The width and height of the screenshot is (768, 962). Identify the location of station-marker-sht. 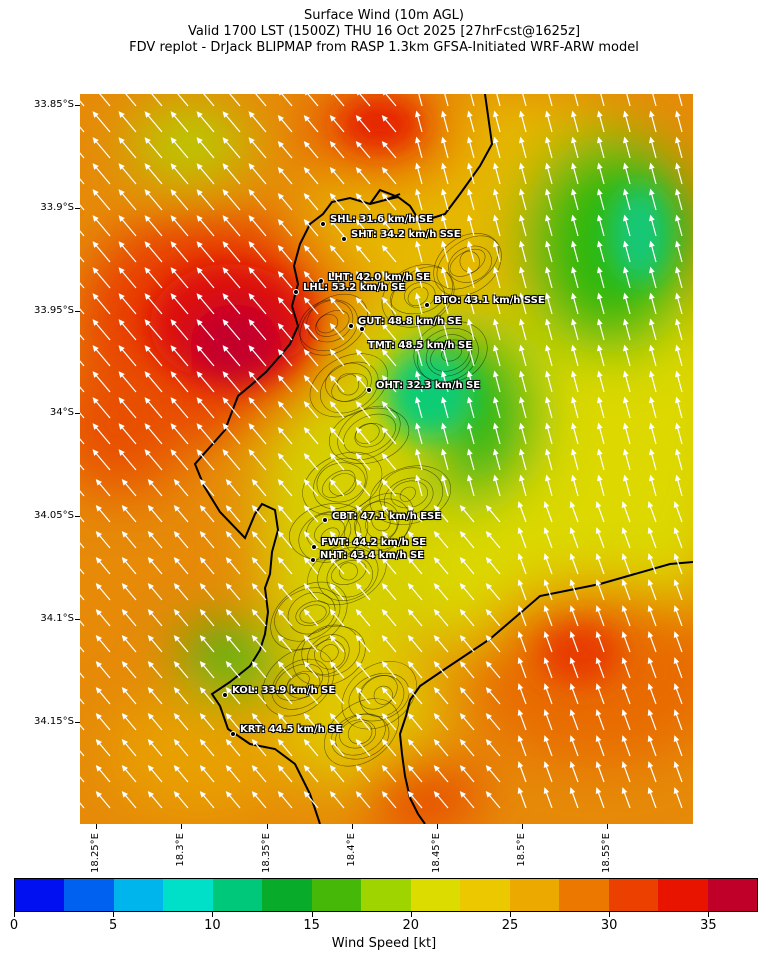
(344, 239).